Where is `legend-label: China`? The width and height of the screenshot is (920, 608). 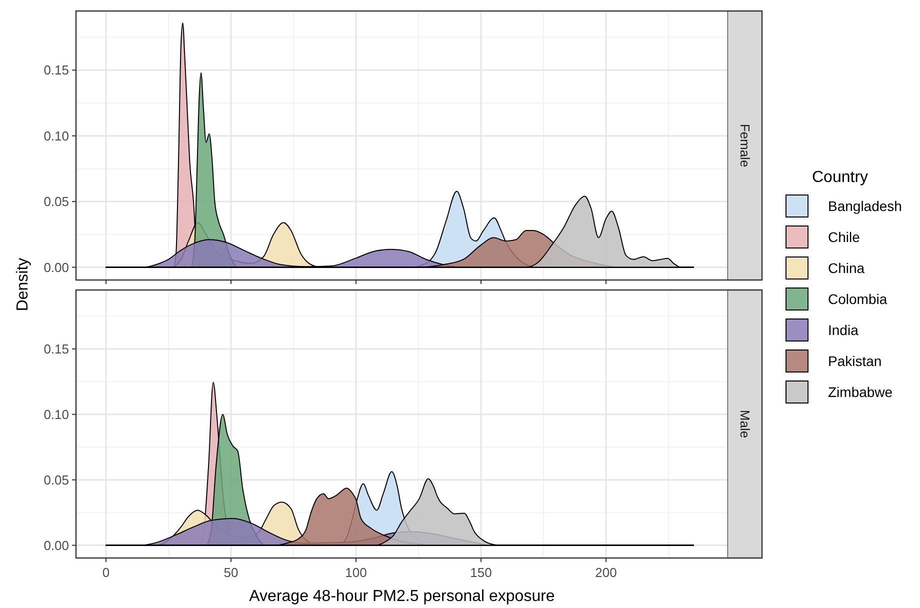
legend-label: China is located at coordinates (846, 268).